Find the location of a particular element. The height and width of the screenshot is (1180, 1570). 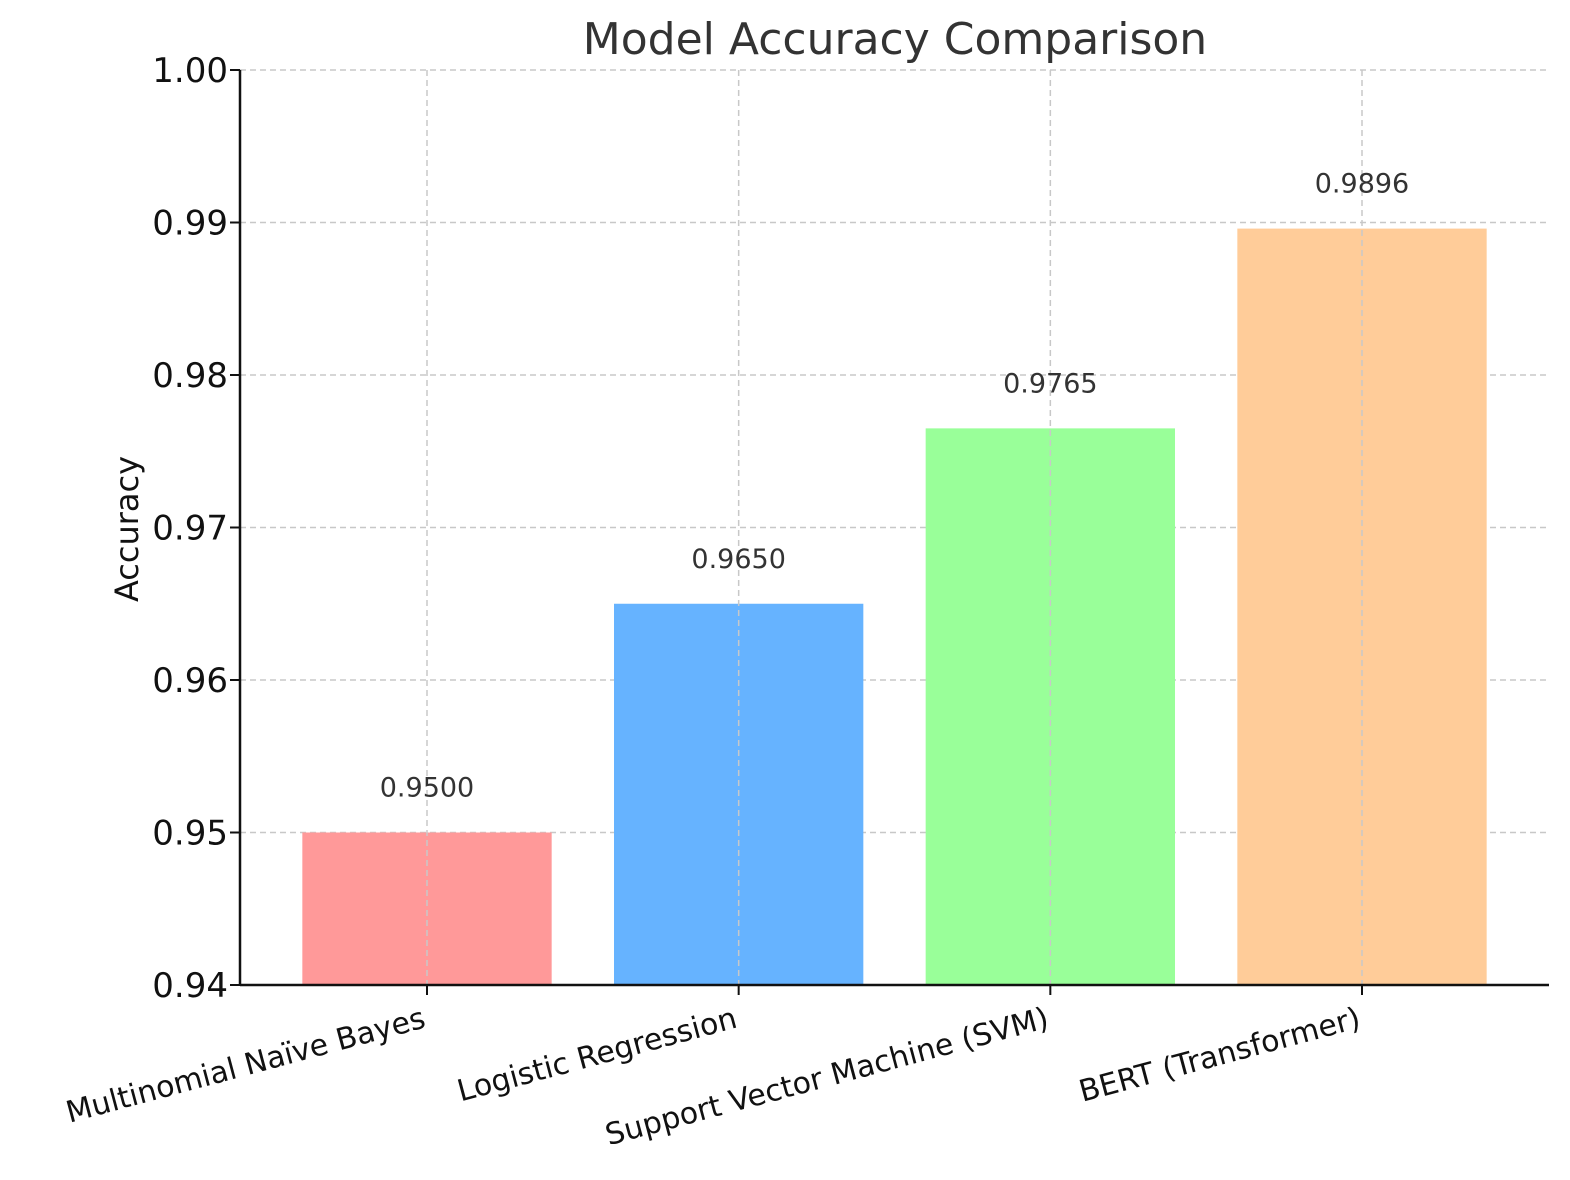

bar-value-label: 0.9765 is located at coordinates (1050, 383).